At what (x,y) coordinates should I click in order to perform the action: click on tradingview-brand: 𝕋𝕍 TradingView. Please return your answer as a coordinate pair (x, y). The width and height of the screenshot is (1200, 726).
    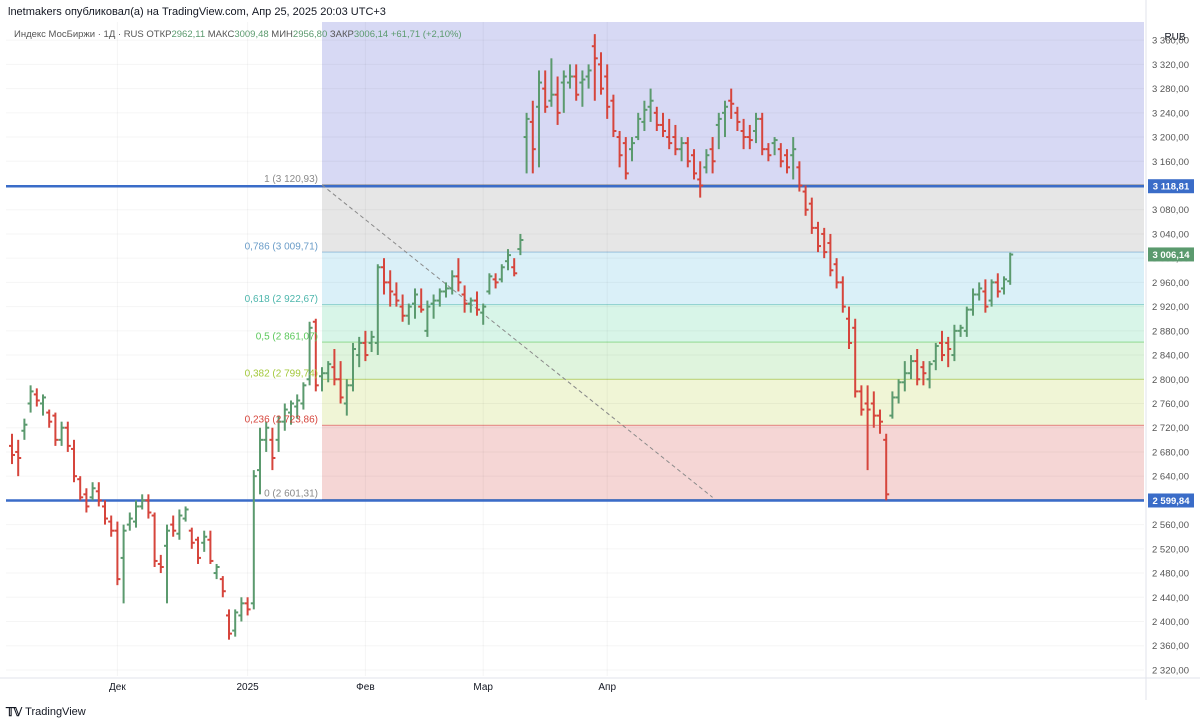
    Looking at the image, I should click on (46, 712).